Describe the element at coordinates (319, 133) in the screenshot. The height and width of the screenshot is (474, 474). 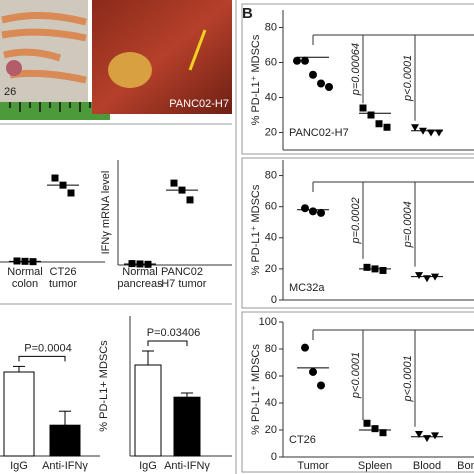
I see `panel-name: PANC02-H7` at that location.